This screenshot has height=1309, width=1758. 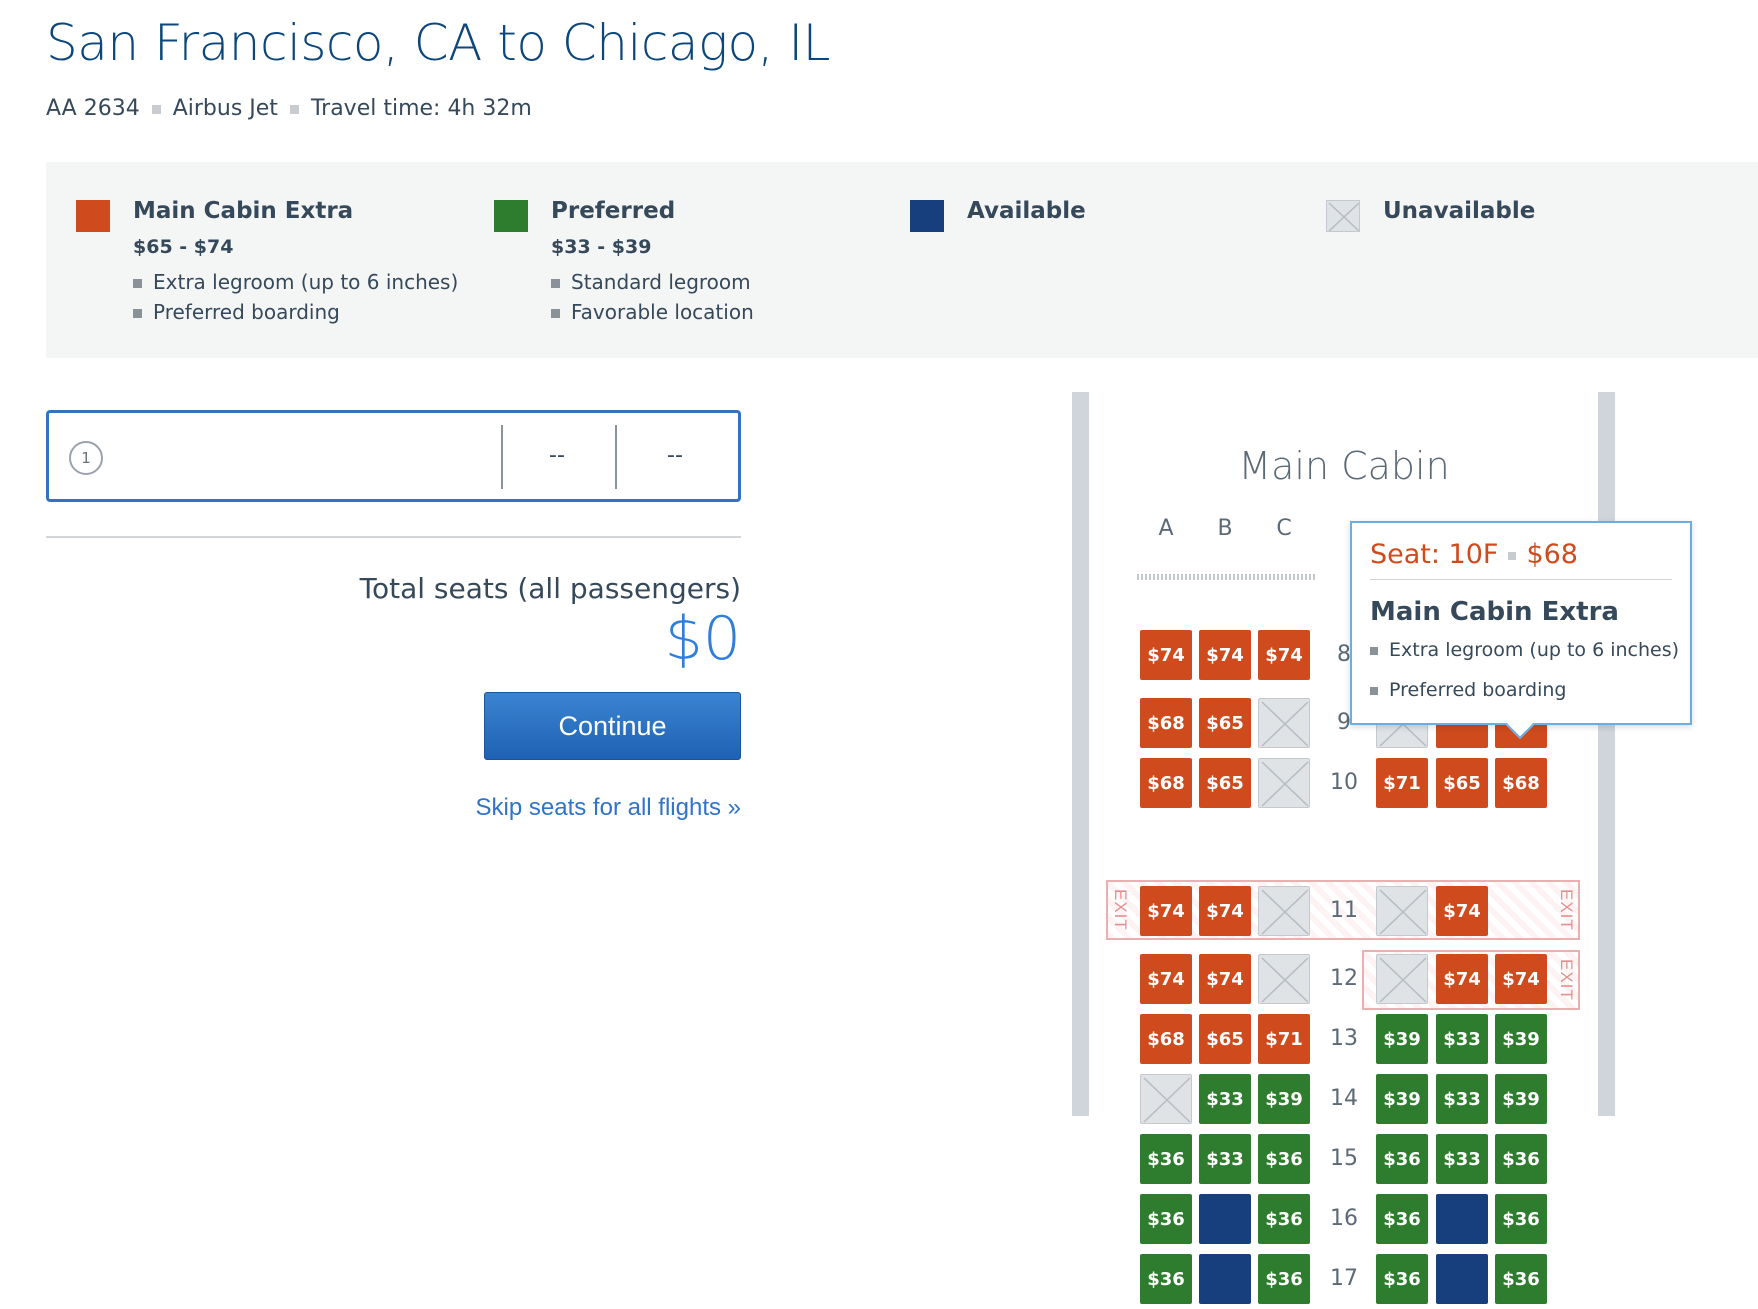 I want to click on cabin-title: Main Cabin, so click(x=1344, y=466).